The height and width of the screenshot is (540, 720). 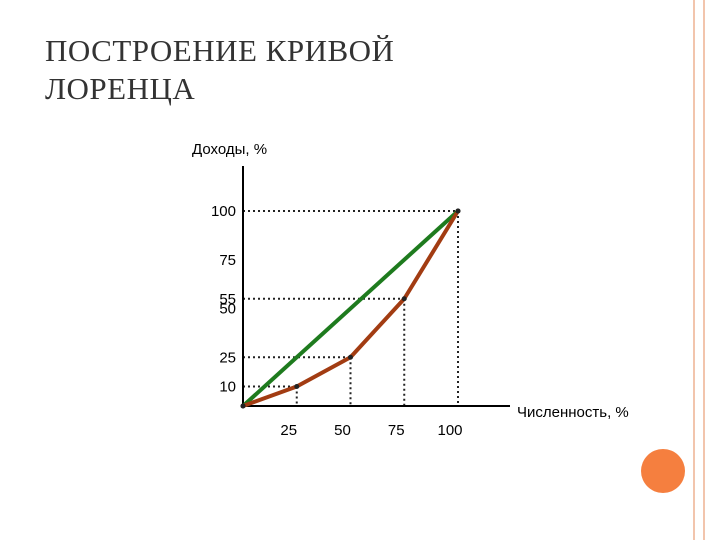 What do you see at coordinates (342, 430) in the screenshot?
I see `x-tick-label: 50` at bounding box center [342, 430].